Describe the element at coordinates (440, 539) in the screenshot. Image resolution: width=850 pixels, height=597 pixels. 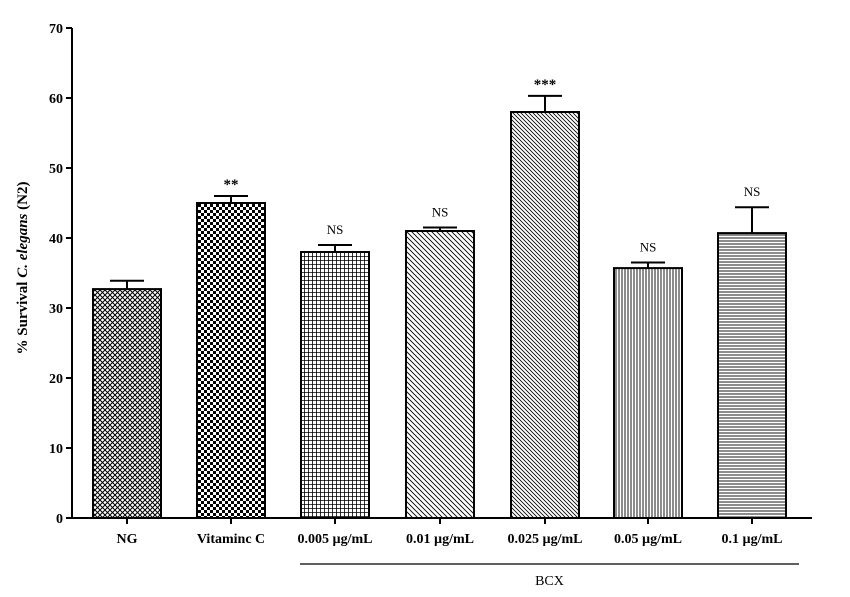
I see `x-tick-label: 0.01 µg/mL` at that location.